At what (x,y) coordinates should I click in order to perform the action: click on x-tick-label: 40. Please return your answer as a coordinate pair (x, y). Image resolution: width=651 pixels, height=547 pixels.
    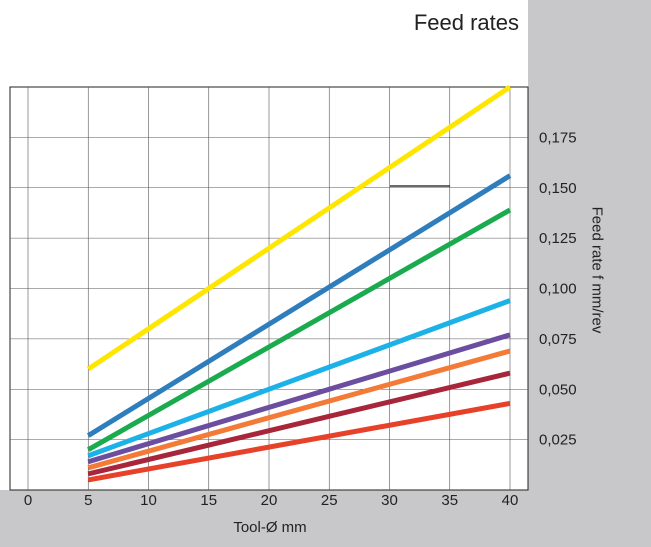
    Looking at the image, I should click on (510, 500).